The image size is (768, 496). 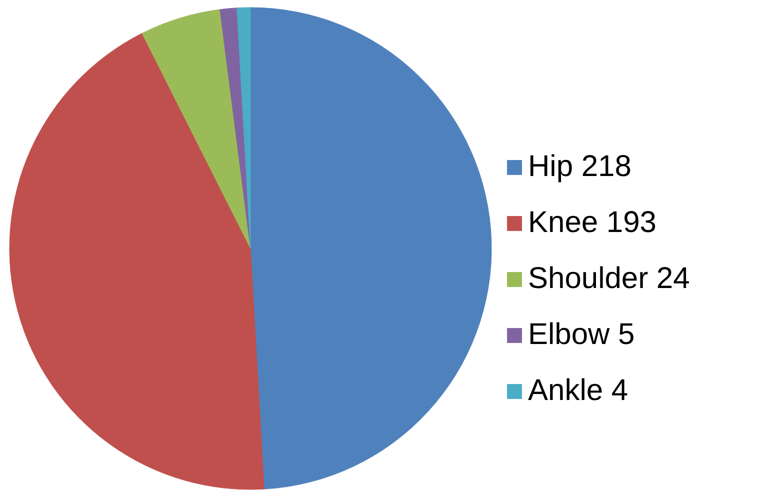 What do you see at coordinates (578, 391) in the screenshot?
I see `legend-label: Ankle 4` at bounding box center [578, 391].